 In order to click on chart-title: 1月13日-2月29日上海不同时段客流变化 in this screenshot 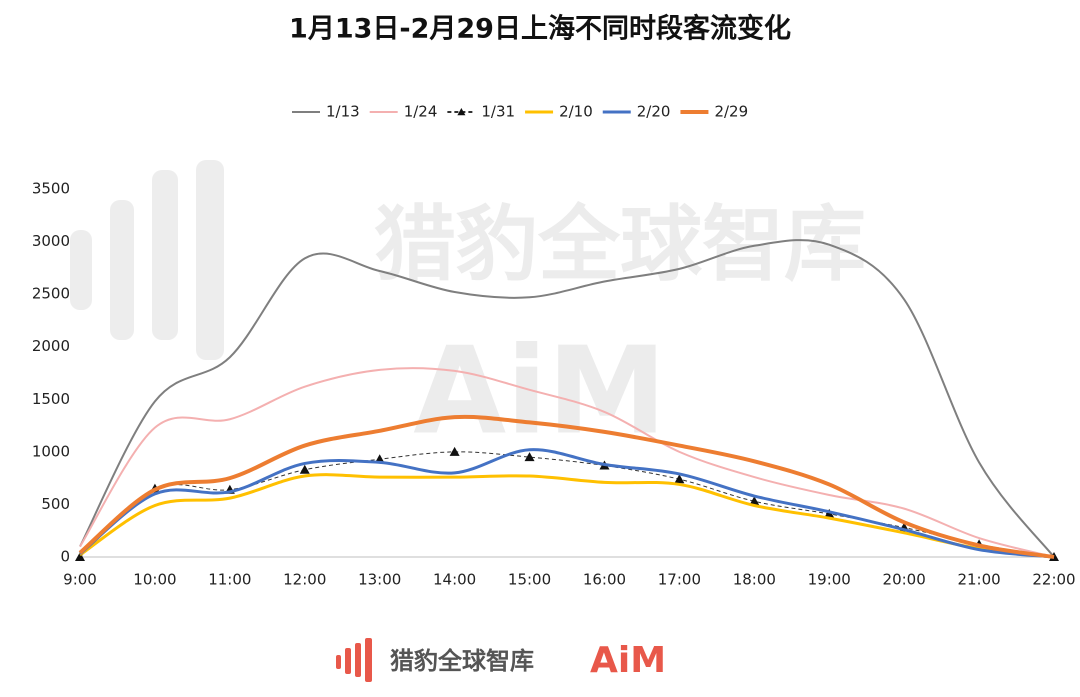, I will do `click(540, 29)`.